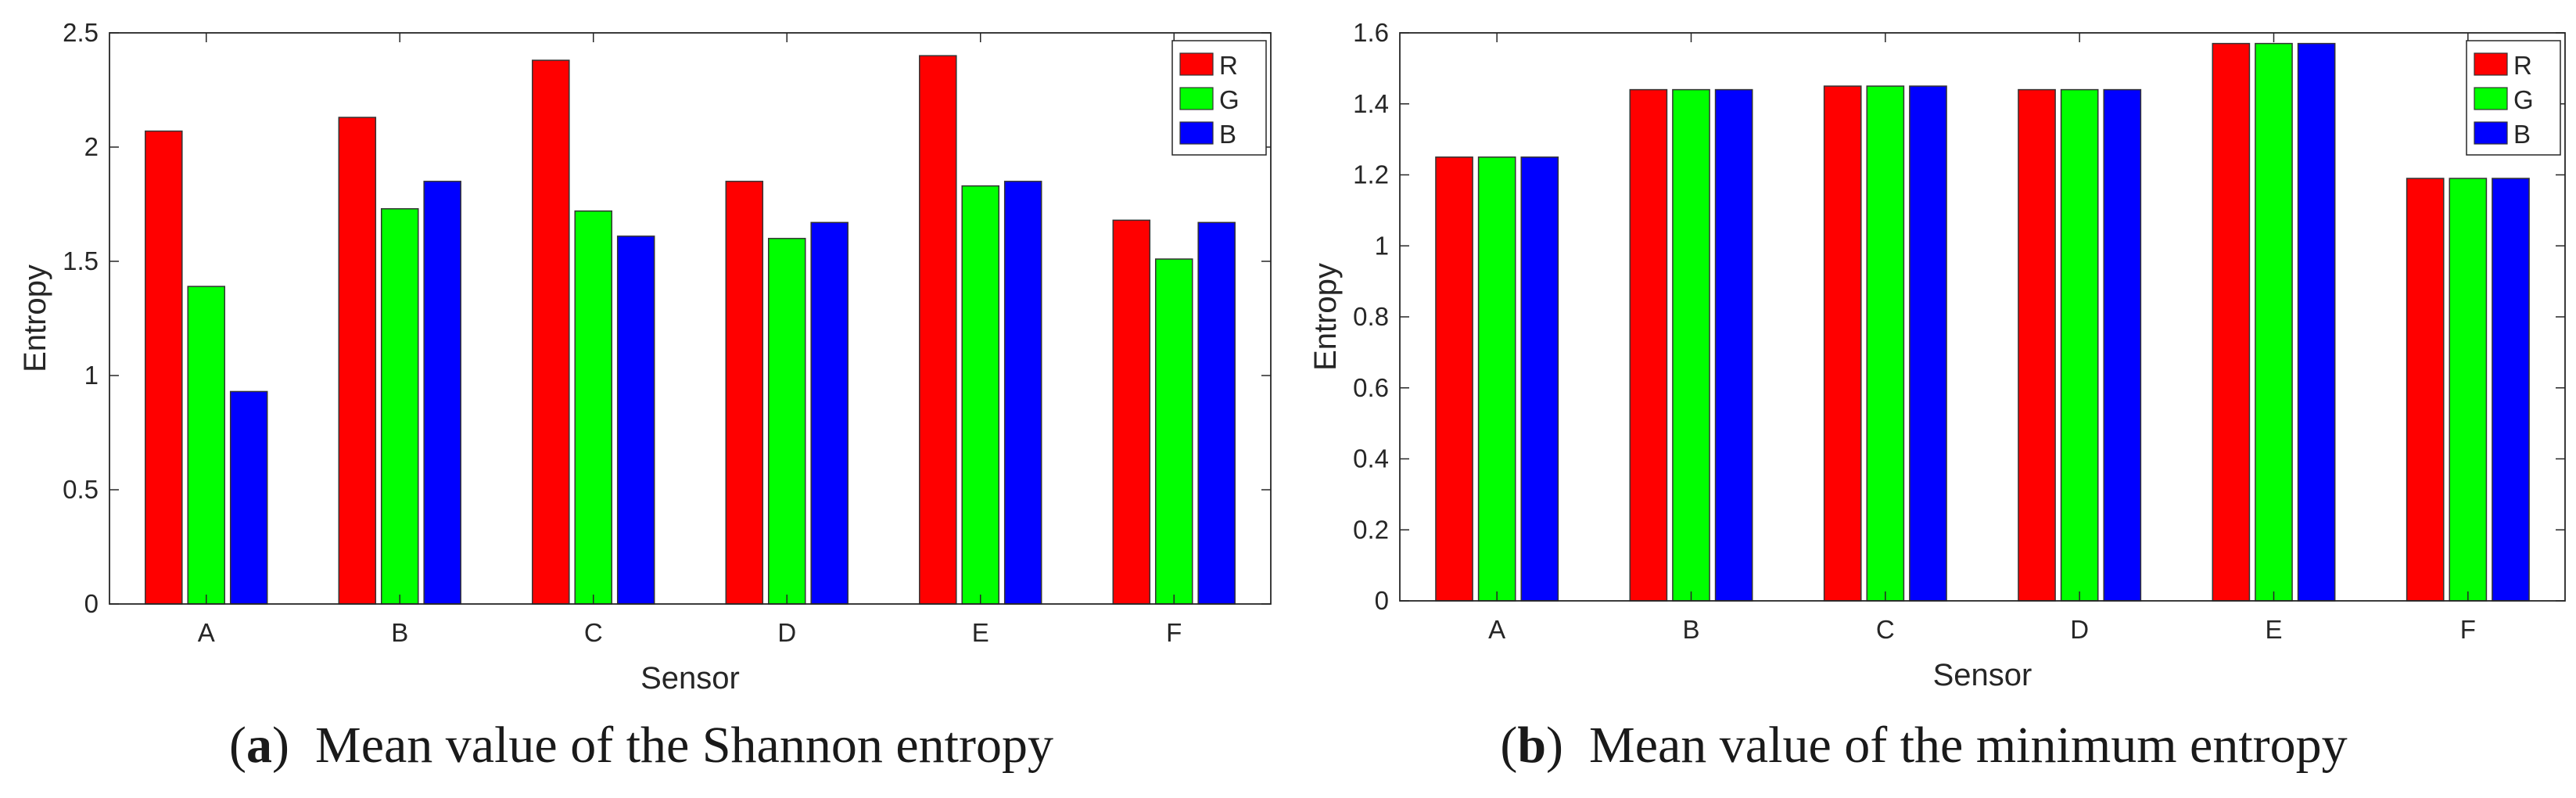  I want to click on caption-a: (a) Mean value of the Shannon entropy, so click(641, 745).